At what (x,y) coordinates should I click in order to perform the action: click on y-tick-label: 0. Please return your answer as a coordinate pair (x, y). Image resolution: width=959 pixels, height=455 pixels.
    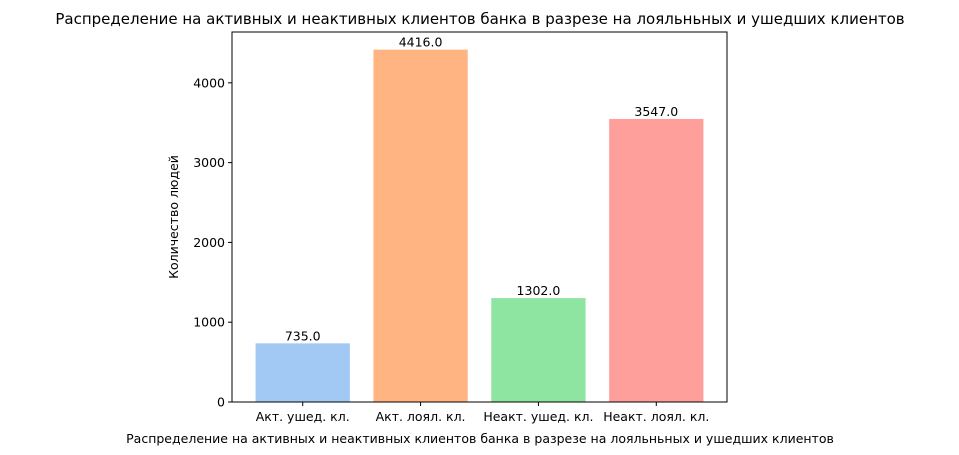
    Looking at the image, I should click on (221, 402).